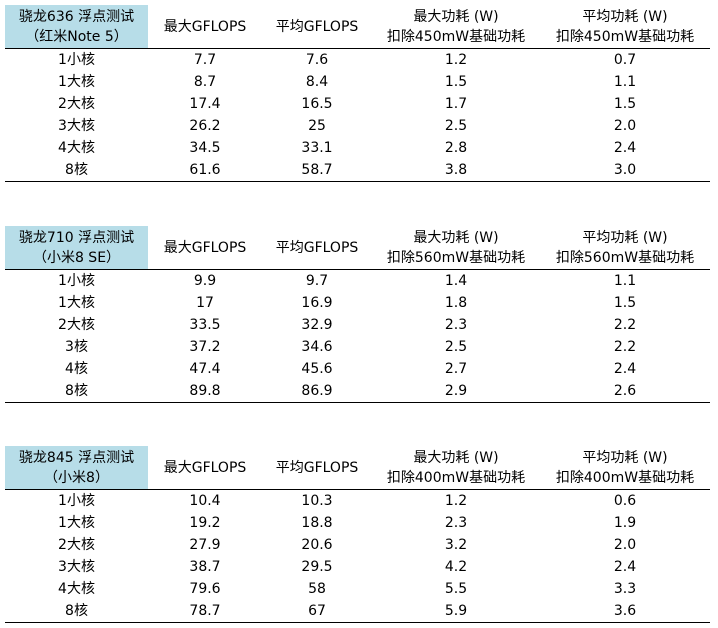 The width and height of the screenshot is (718, 628). I want to click on header-text: （小米8 SE）, so click(76, 257).